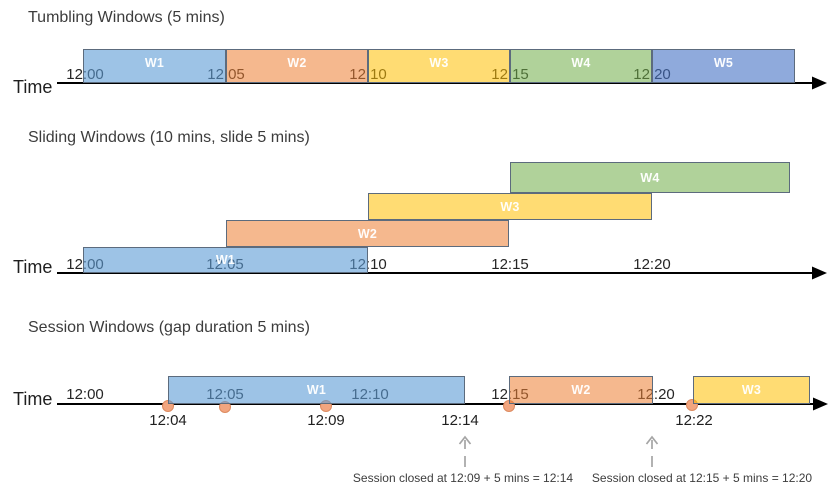  Describe the element at coordinates (702, 478) in the screenshot. I see `session-closed-annotation-2: Session closed at 12:15 + 5 mins = 12:20` at that location.